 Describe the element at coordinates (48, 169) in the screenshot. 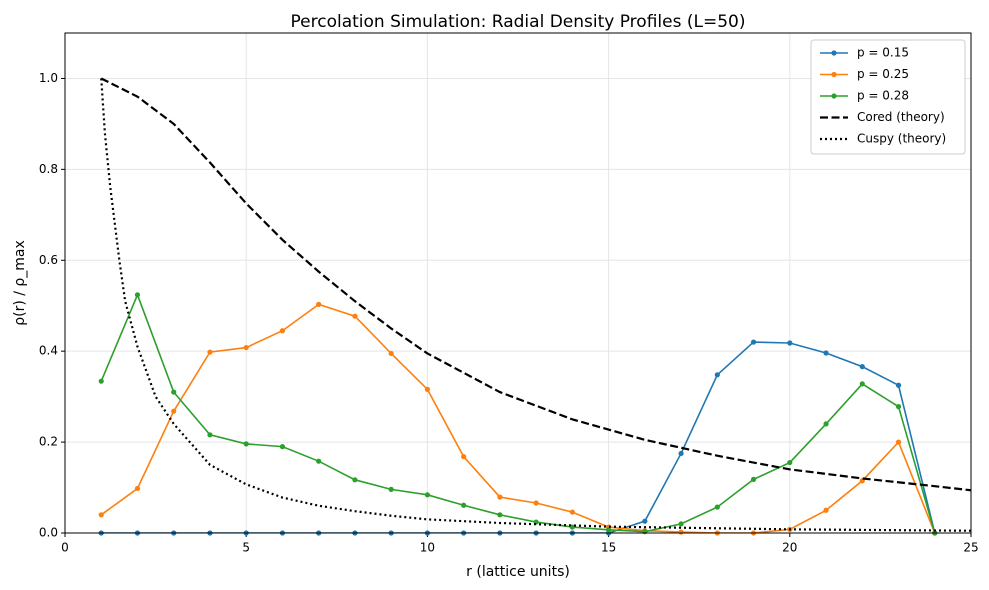

I see `y-tick-label: 0.8` at that location.